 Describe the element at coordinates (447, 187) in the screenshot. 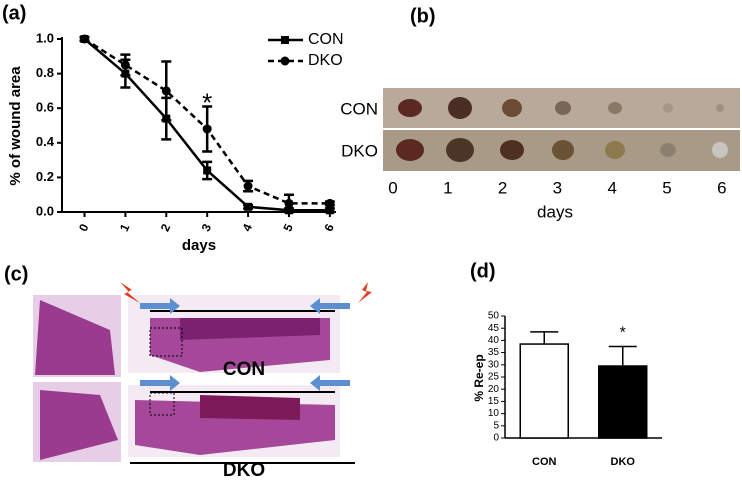

I see `day-label: 1` at that location.